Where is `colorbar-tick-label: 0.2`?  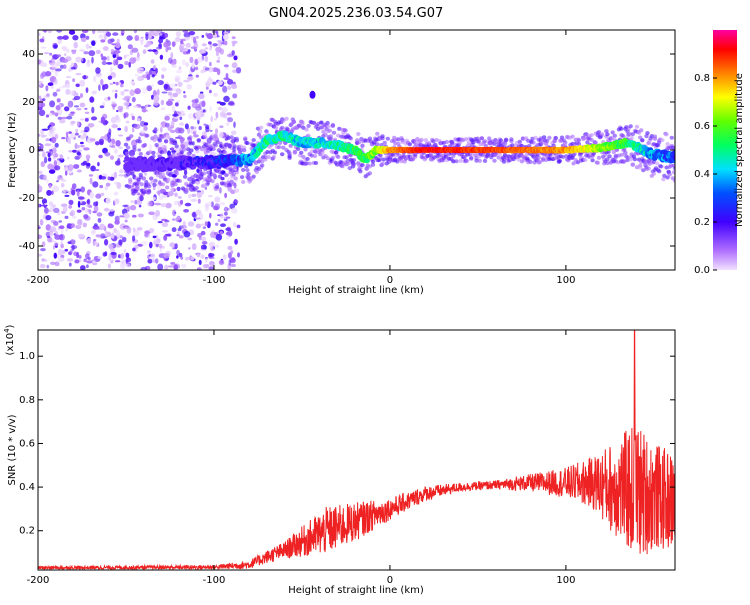 colorbar-tick-label: 0.2 is located at coordinates (702, 222).